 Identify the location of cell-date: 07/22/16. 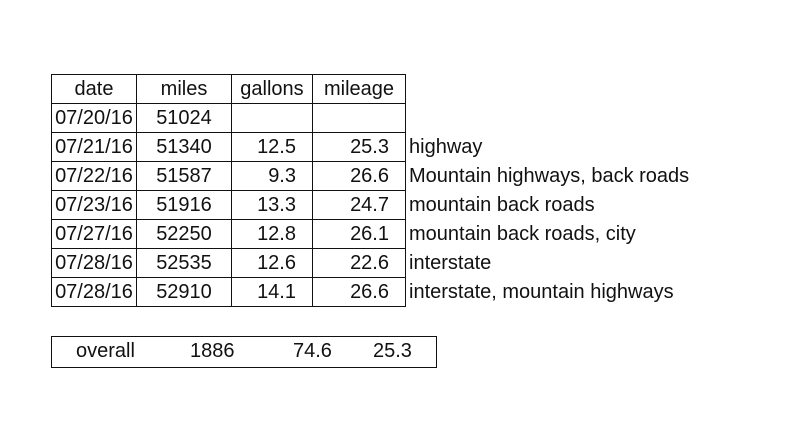
(94, 176).